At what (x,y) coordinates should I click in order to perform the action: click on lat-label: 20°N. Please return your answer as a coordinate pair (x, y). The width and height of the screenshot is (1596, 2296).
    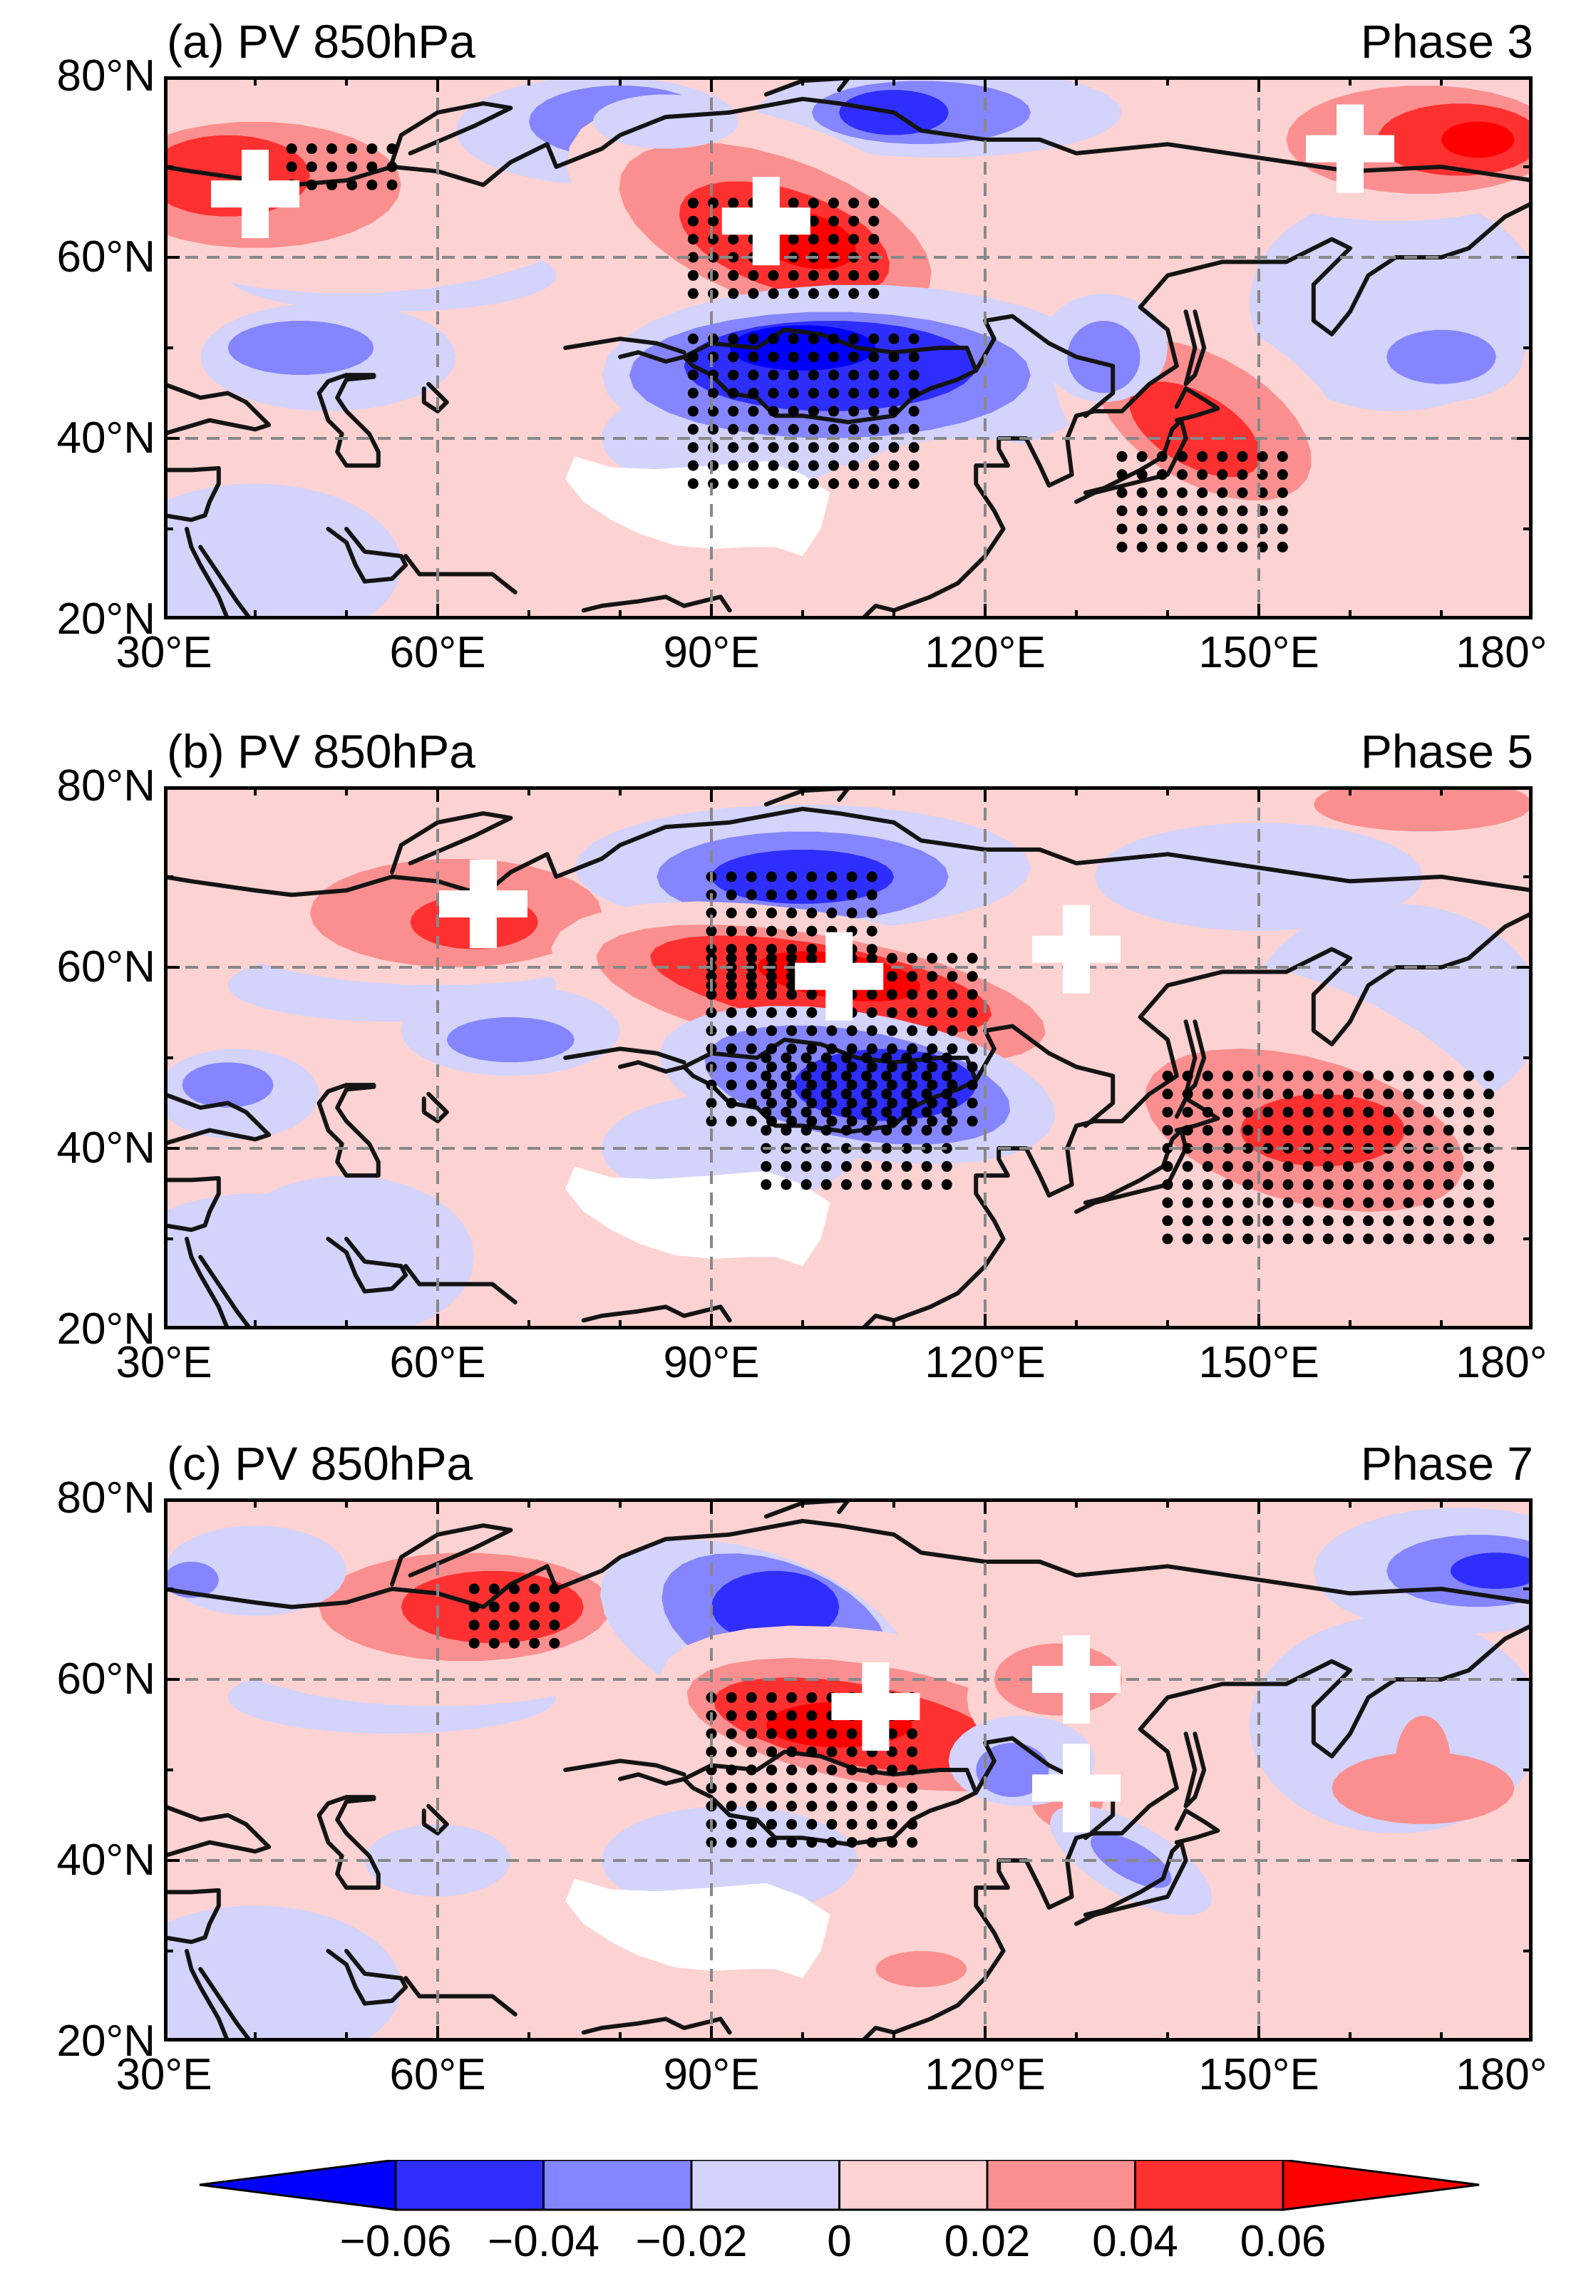
    Looking at the image, I should click on (105, 2041).